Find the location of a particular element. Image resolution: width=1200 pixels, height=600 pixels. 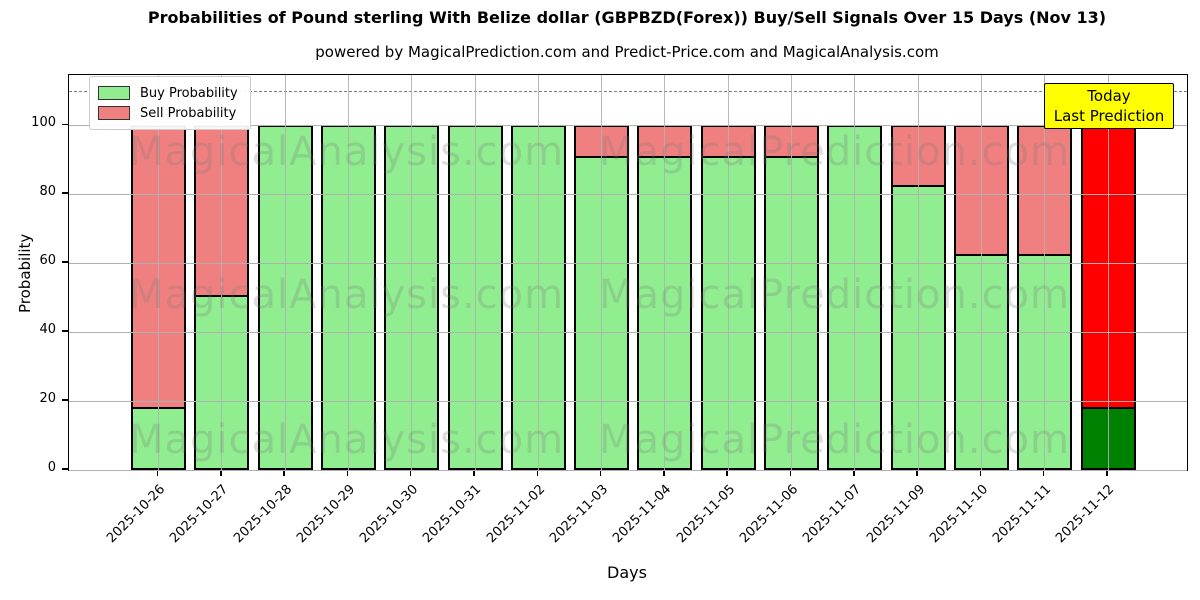

legend-label-sell: Sell Probability is located at coordinates (188, 113).